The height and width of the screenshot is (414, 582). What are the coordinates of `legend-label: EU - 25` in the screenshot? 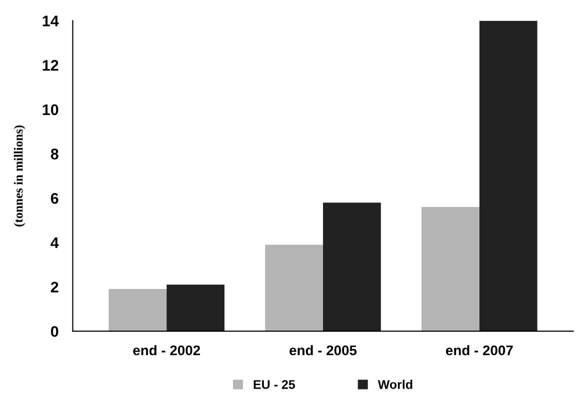 It's located at (275, 384).